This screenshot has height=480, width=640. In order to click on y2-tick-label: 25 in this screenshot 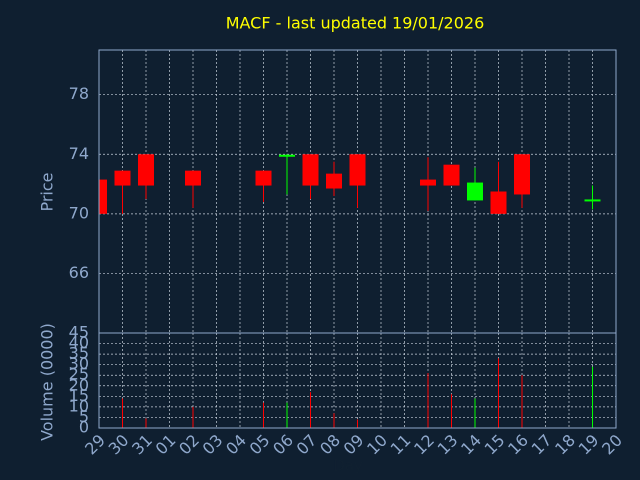, I will do `click(79, 374)`.